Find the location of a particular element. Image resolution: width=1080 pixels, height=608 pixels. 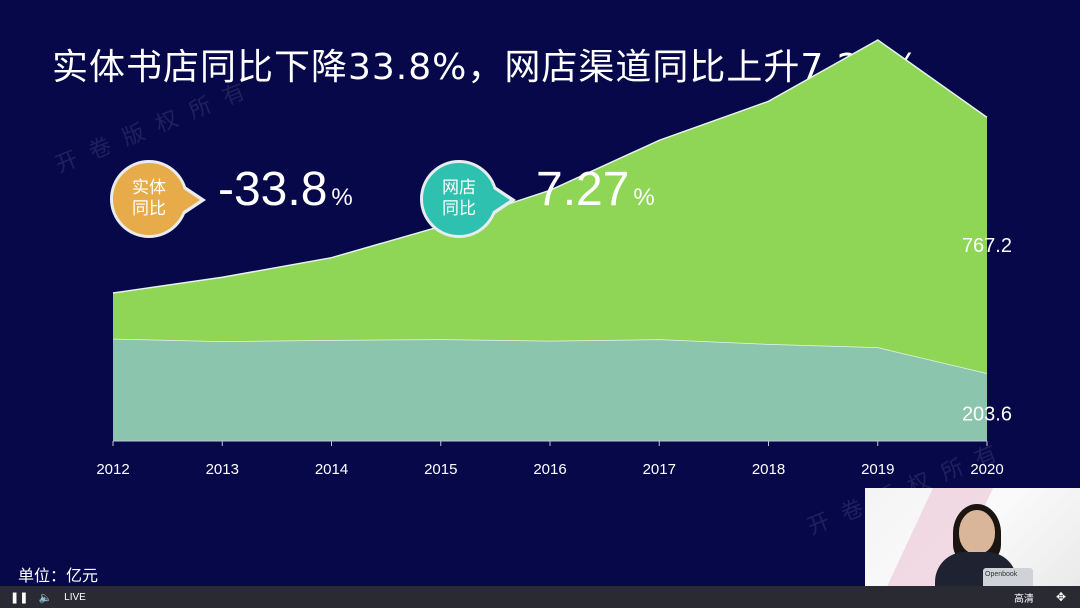

end-label-online: 767.2 is located at coordinates (987, 246).